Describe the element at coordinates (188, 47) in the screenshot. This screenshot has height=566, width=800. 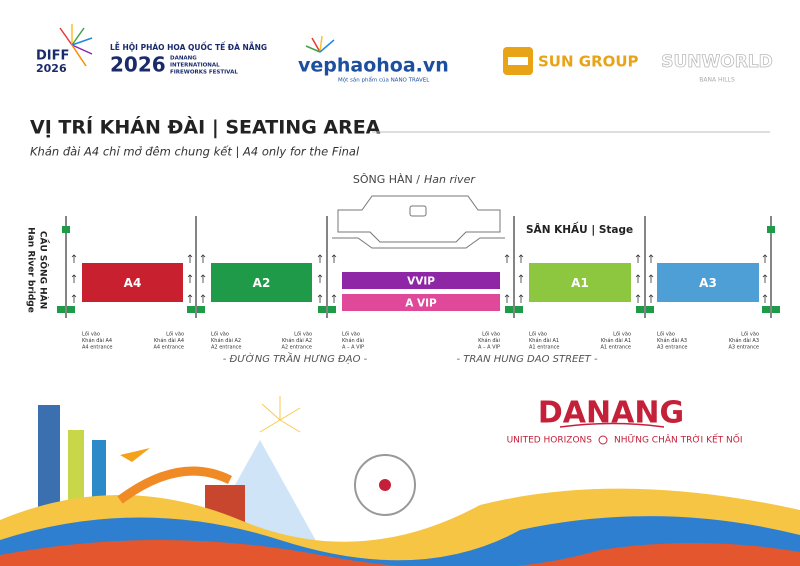
I see `festival-name: LỄ HỘI PHÁO HOA QUỐC TẾ ĐÀ NẴNG` at that location.